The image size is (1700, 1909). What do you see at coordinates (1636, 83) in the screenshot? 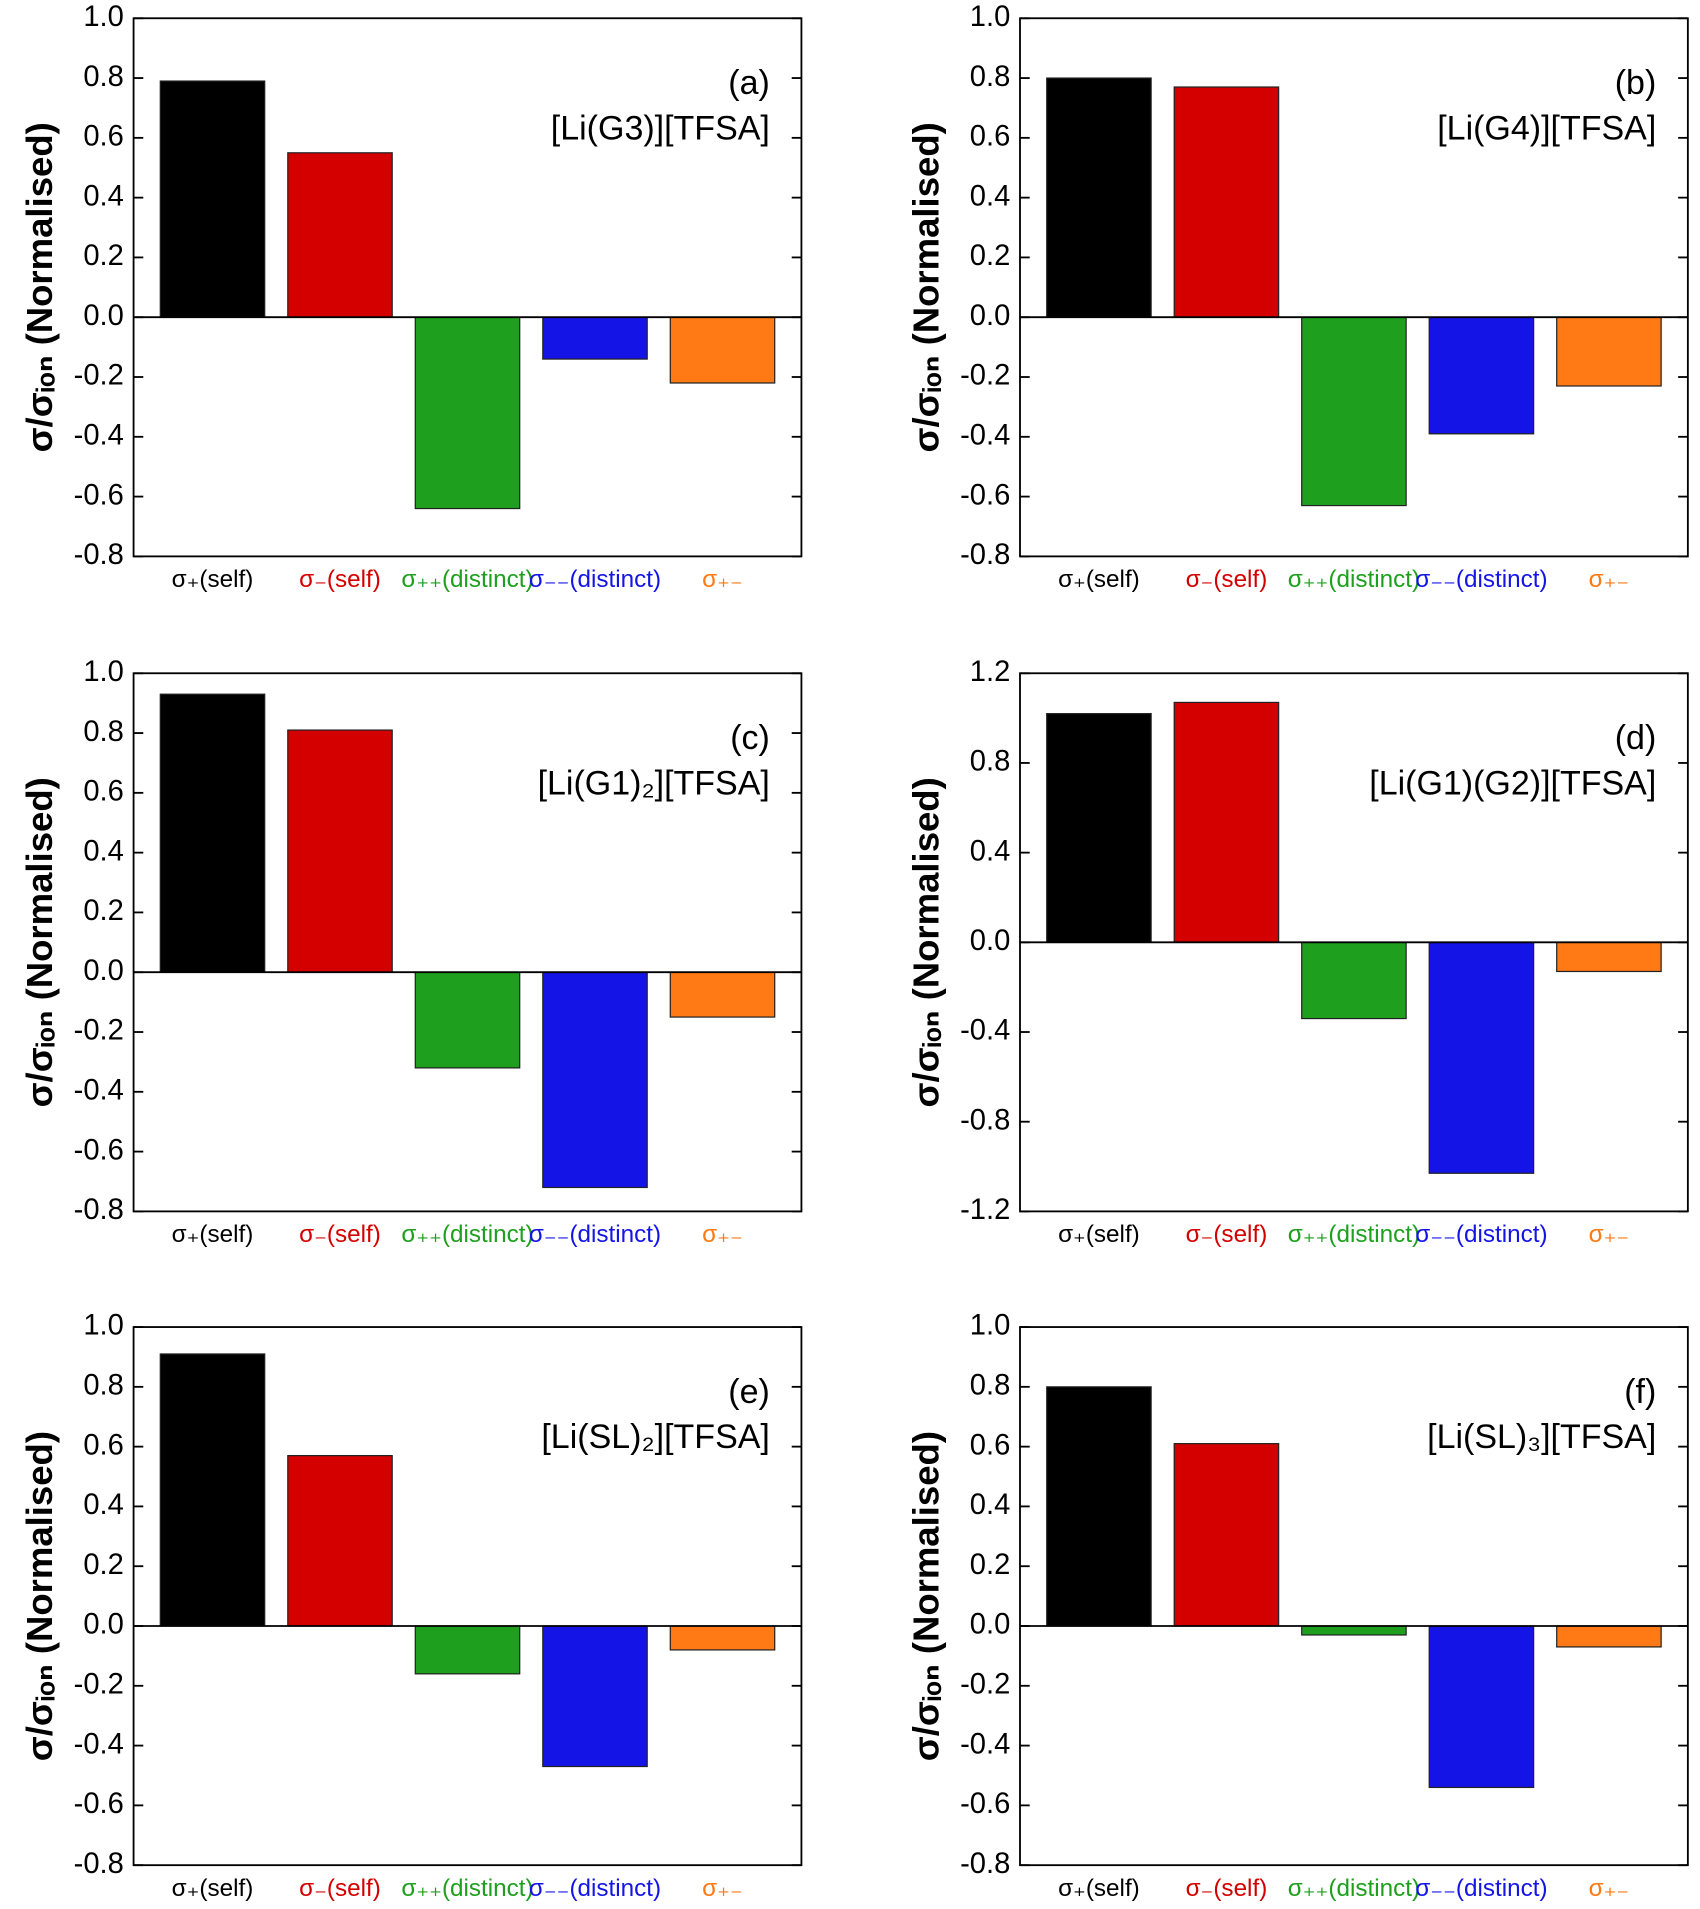
I see `panel-label: (b)` at bounding box center [1636, 83].